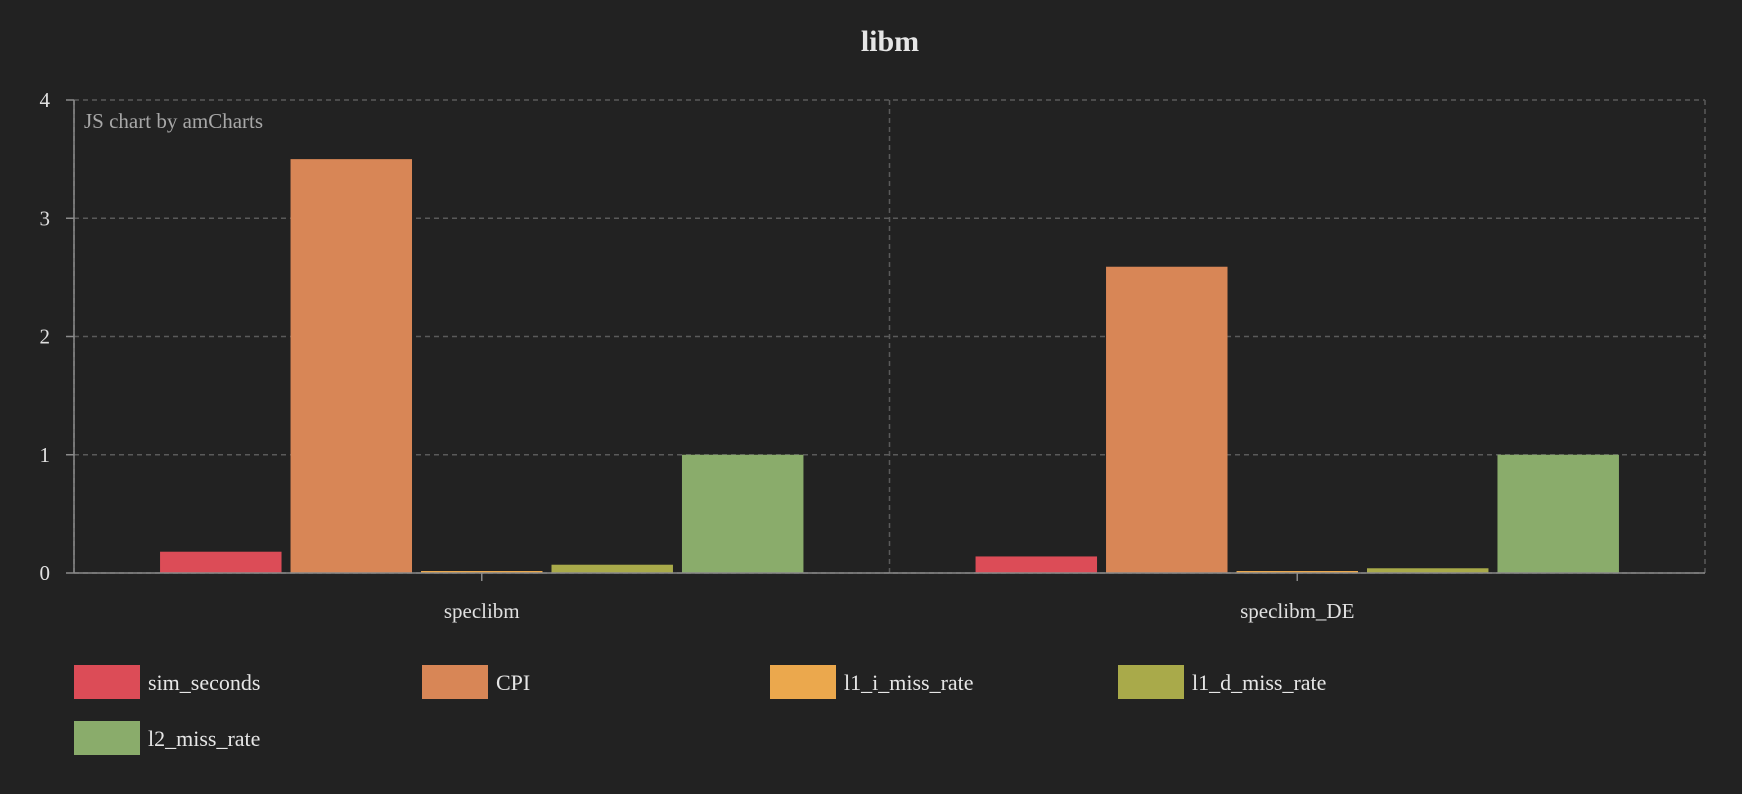 Image resolution: width=1742 pixels, height=794 pixels. I want to click on y-tick-label: 2, so click(45, 337).